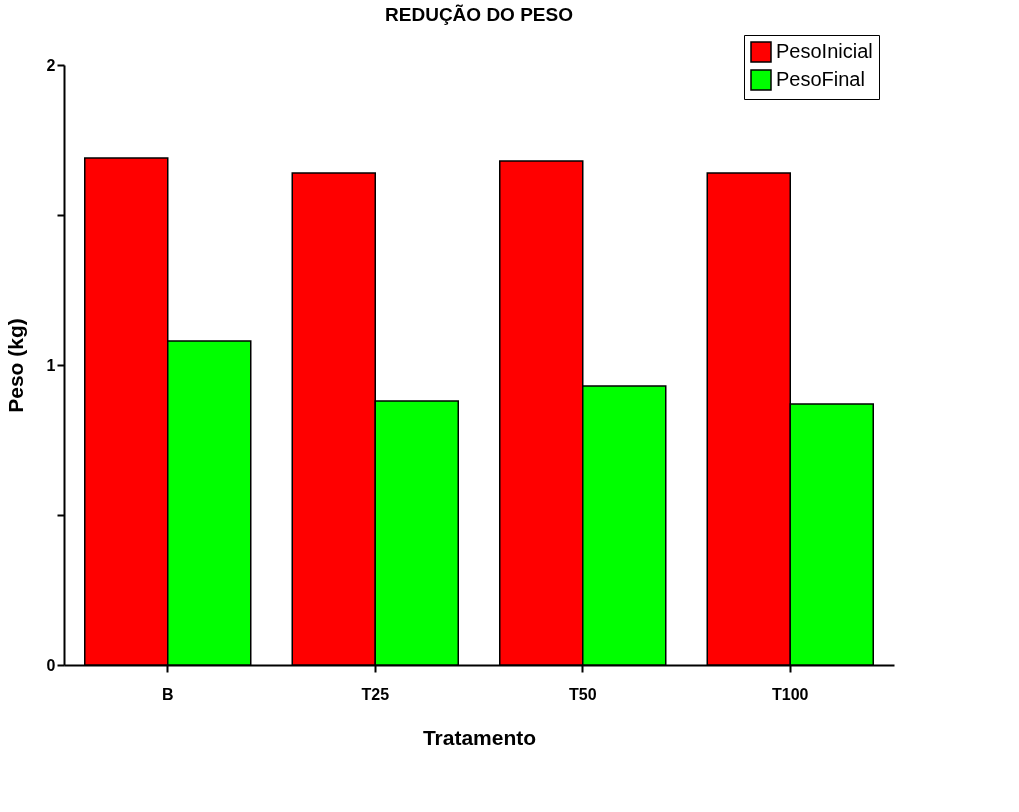 The width and height of the screenshot is (1019, 812). Describe the element at coordinates (51, 665) in the screenshot. I see `y-tick-label: 0` at that location.